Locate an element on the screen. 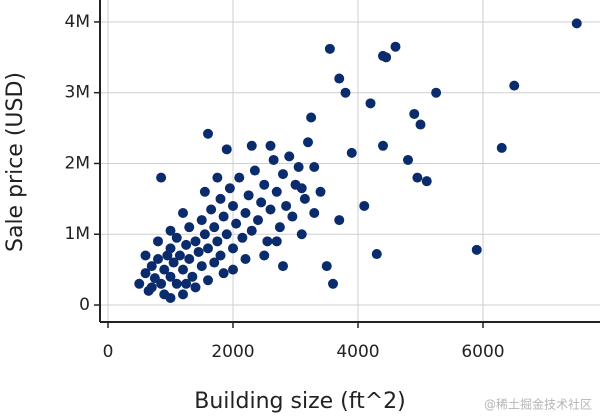 This screenshot has width=600, height=416. x-tick-label: 0 is located at coordinates (108, 352).